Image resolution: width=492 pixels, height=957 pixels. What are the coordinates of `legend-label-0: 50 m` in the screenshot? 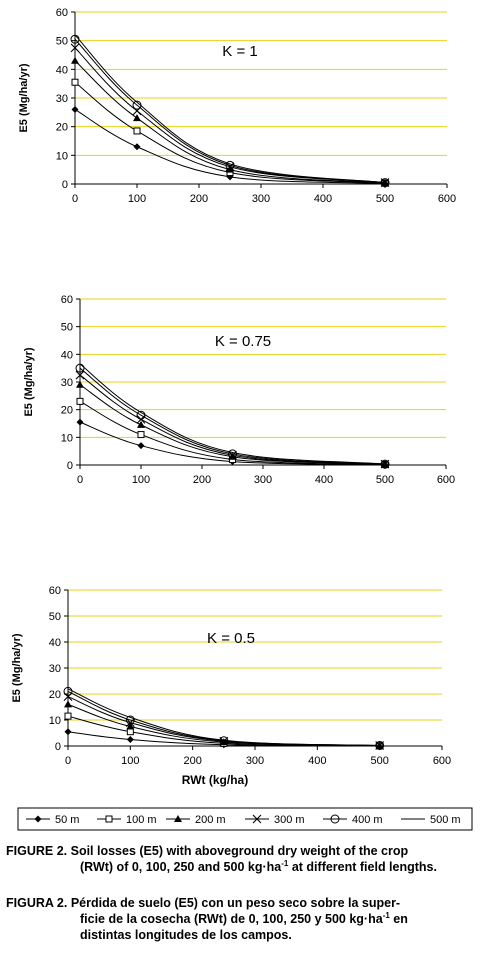 It's located at (67, 820).